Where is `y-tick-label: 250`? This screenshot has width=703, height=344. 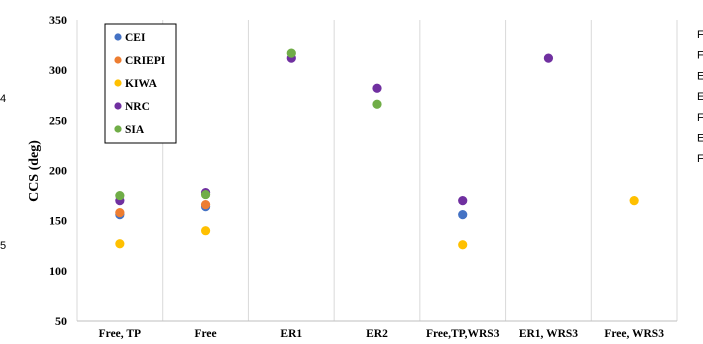 y-tick-label: 250 is located at coordinates (58, 120).